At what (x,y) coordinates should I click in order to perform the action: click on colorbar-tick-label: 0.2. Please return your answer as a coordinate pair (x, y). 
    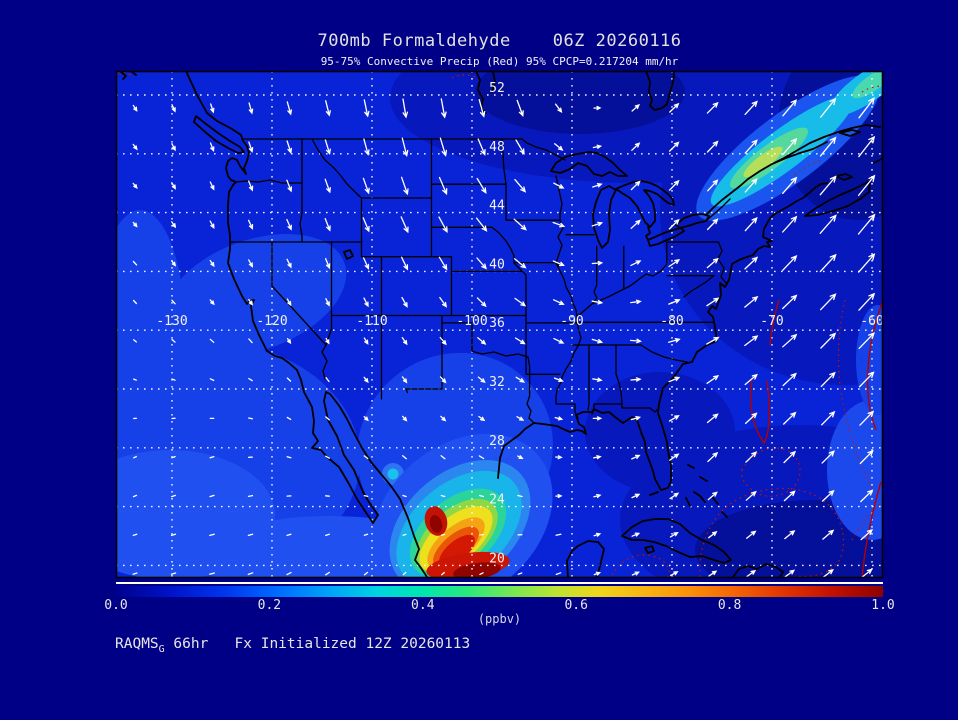
    Looking at the image, I should click on (269, 605).